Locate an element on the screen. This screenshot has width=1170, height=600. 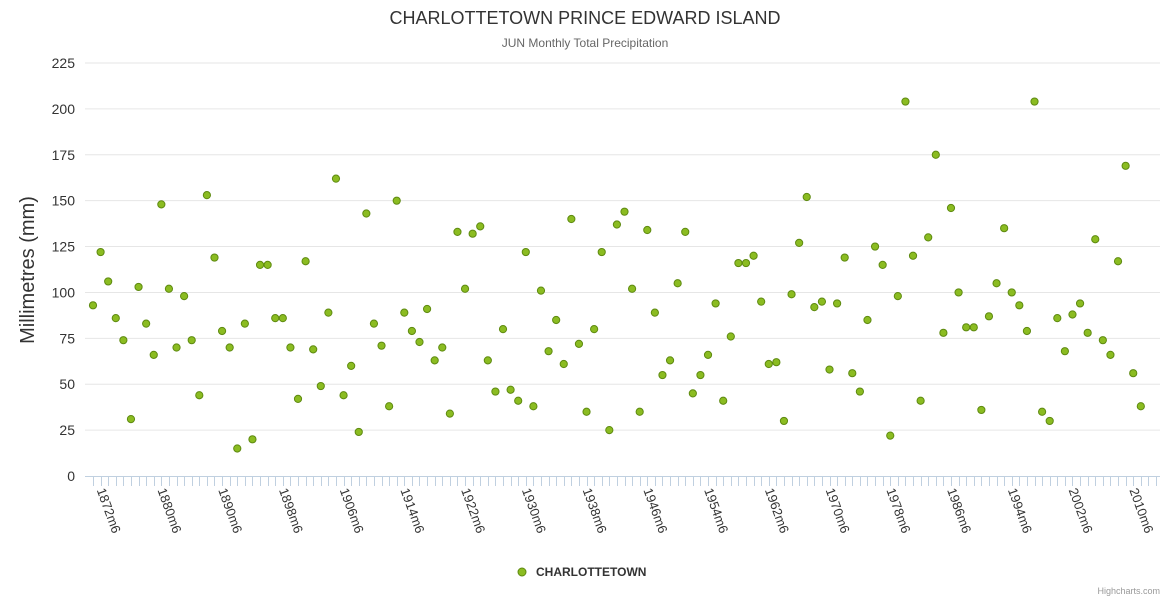
legend-marker is located at coordinates (522, 572).